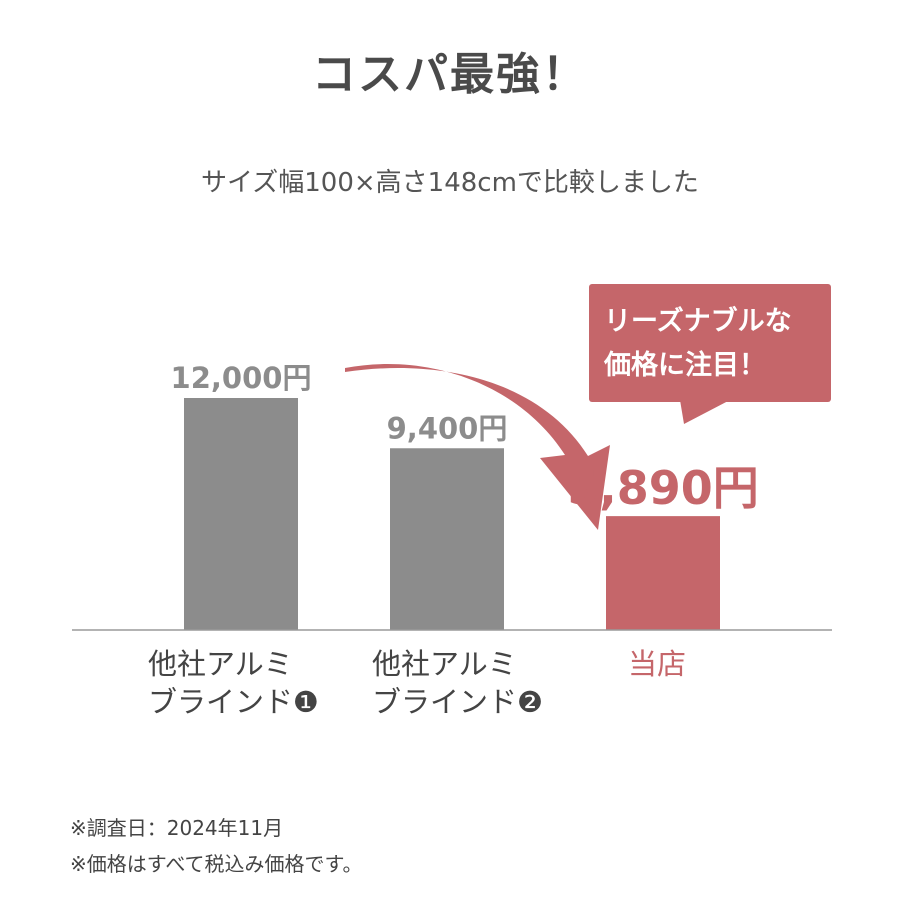  I want to click on footnotes: ※調査日：2024年11月 ※価格はすべて税込み価格です。, so click(216, 846).